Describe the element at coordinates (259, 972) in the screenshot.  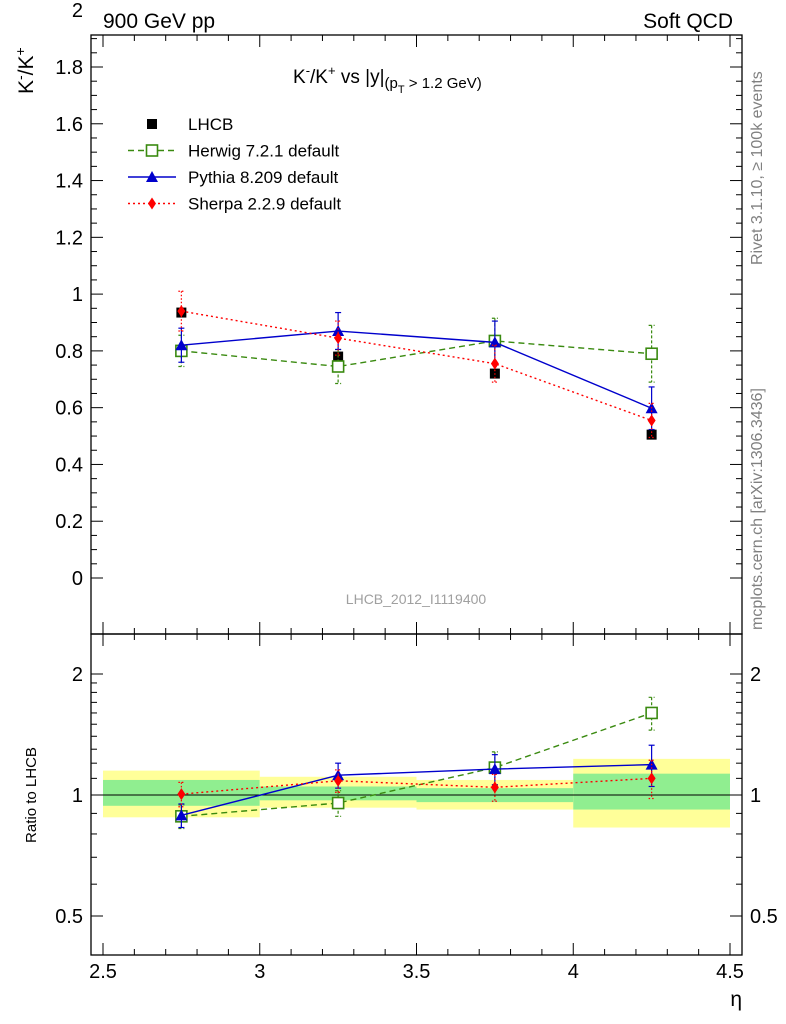
I see `x-tick-label: 3` at that location.